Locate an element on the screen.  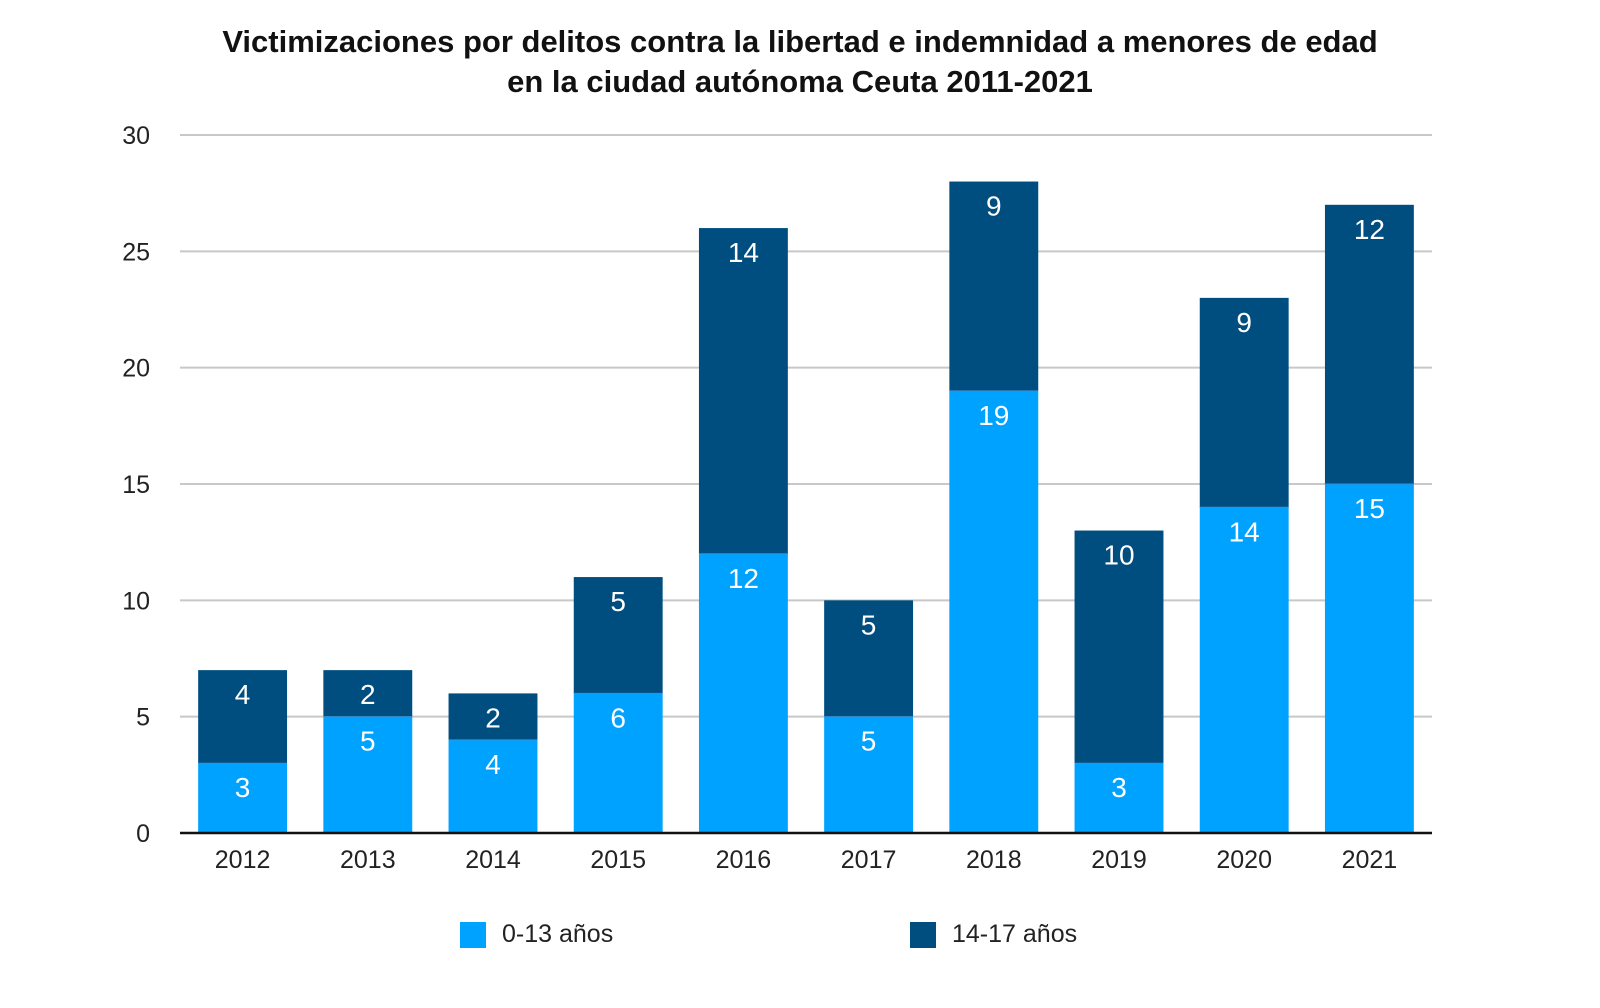
x-tick-label-2017: 2017 is located at coordinates (869, 860).